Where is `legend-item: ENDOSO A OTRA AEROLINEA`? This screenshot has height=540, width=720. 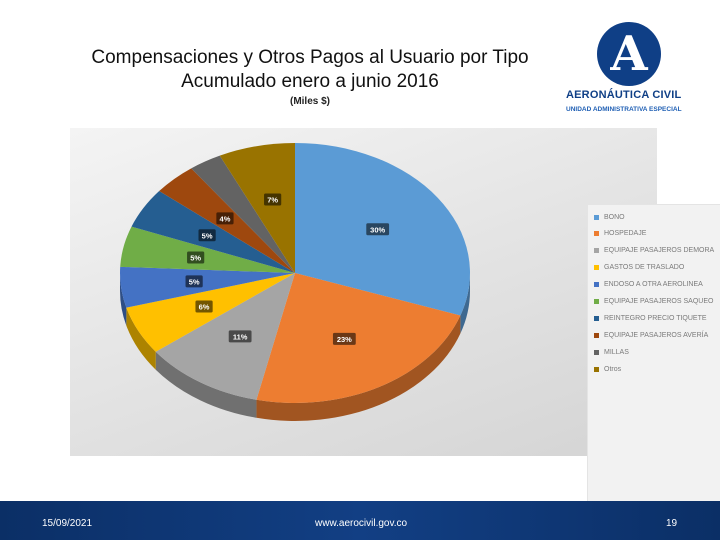 legend-item: ENDOSO A OTRA AEROLINEA is located at coordinates (648, 285).